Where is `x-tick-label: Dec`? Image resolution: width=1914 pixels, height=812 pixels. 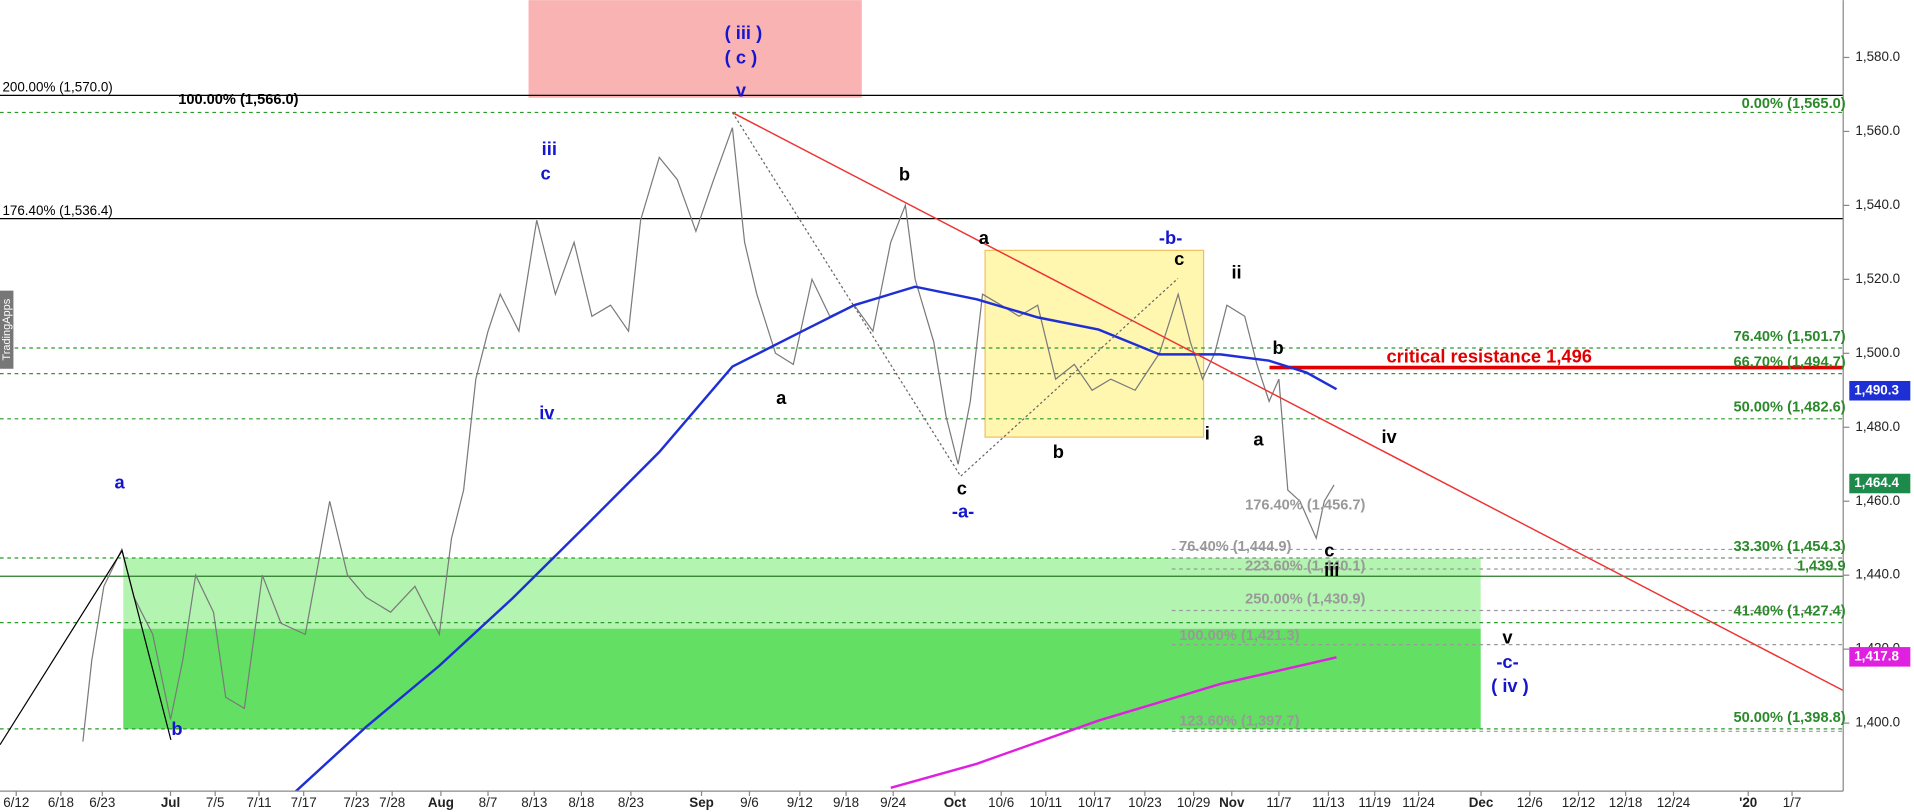
x-tick-label: Dec is located at coordinates (1481, 802).